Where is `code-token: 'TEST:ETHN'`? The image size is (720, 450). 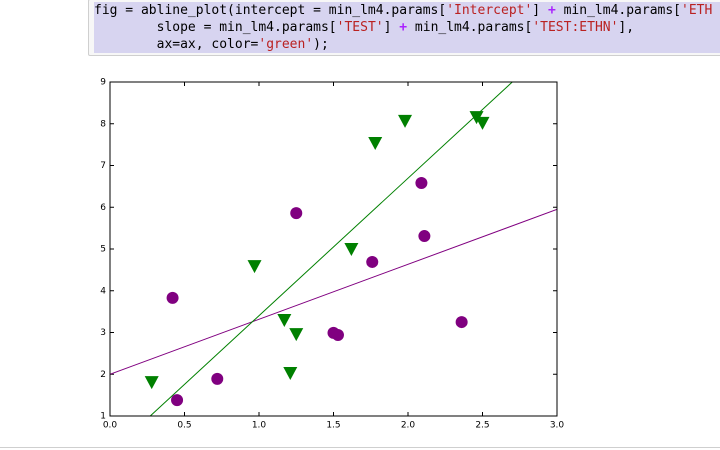 code-token: 'TEST:ETHN' is located at coordinates (575, 27).